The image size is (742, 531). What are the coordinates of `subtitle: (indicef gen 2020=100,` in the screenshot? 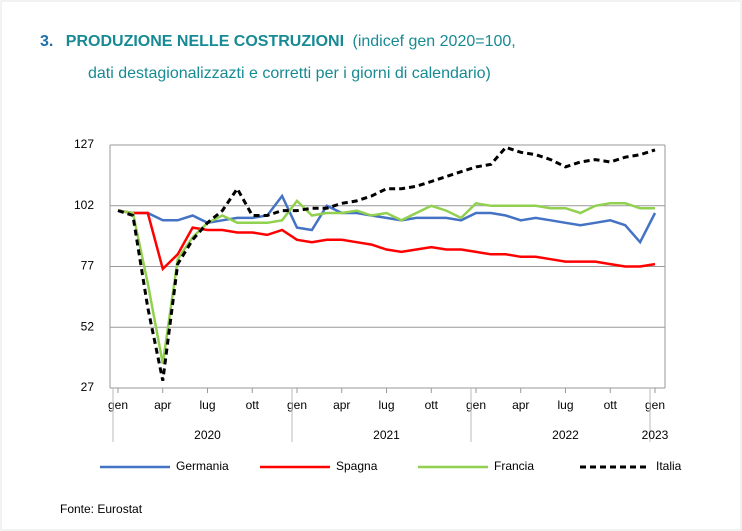 It's located at (433, 41).